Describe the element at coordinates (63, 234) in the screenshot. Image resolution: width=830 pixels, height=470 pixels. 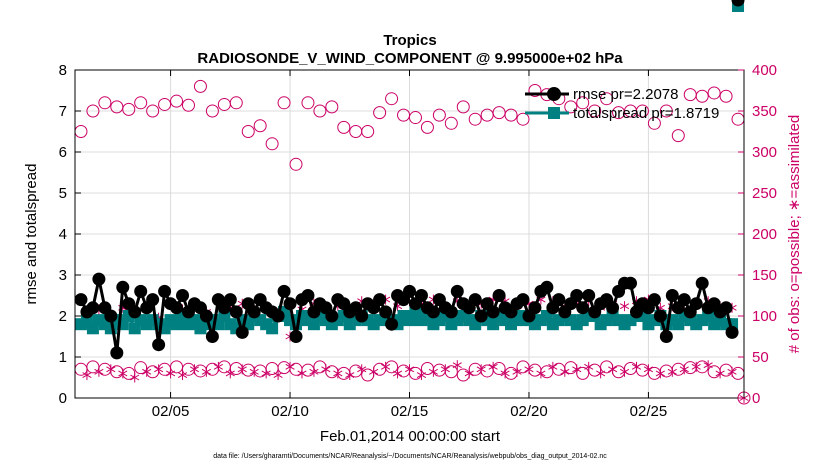
I see `y-tick-label-left: 4` at that location.